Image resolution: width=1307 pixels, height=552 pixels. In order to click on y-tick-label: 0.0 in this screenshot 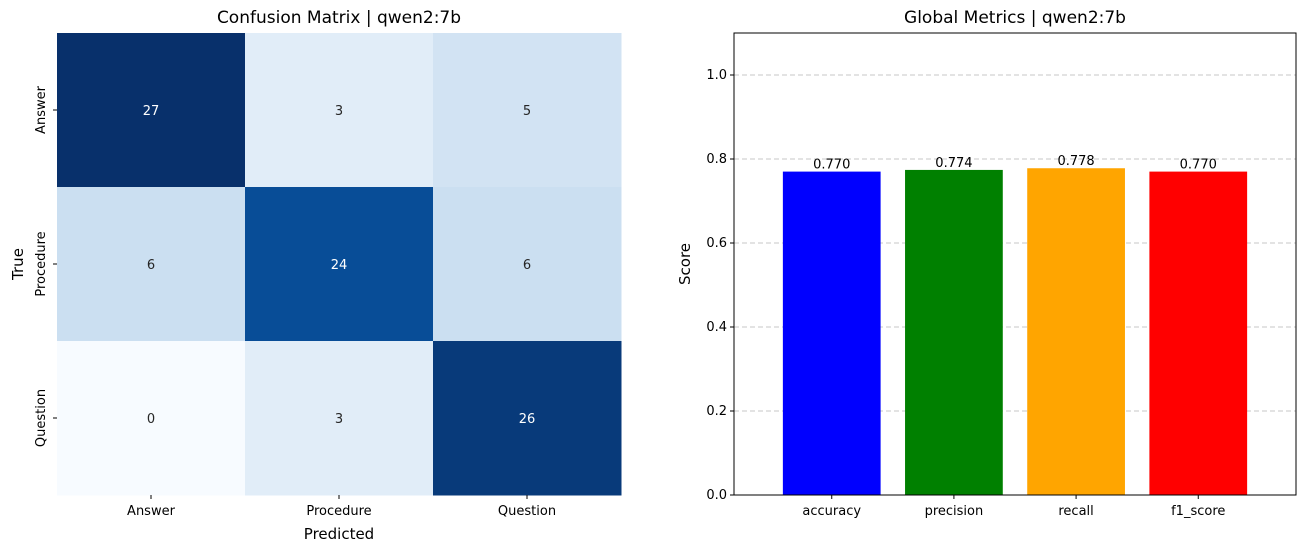, I will do `click(716, 495)`.